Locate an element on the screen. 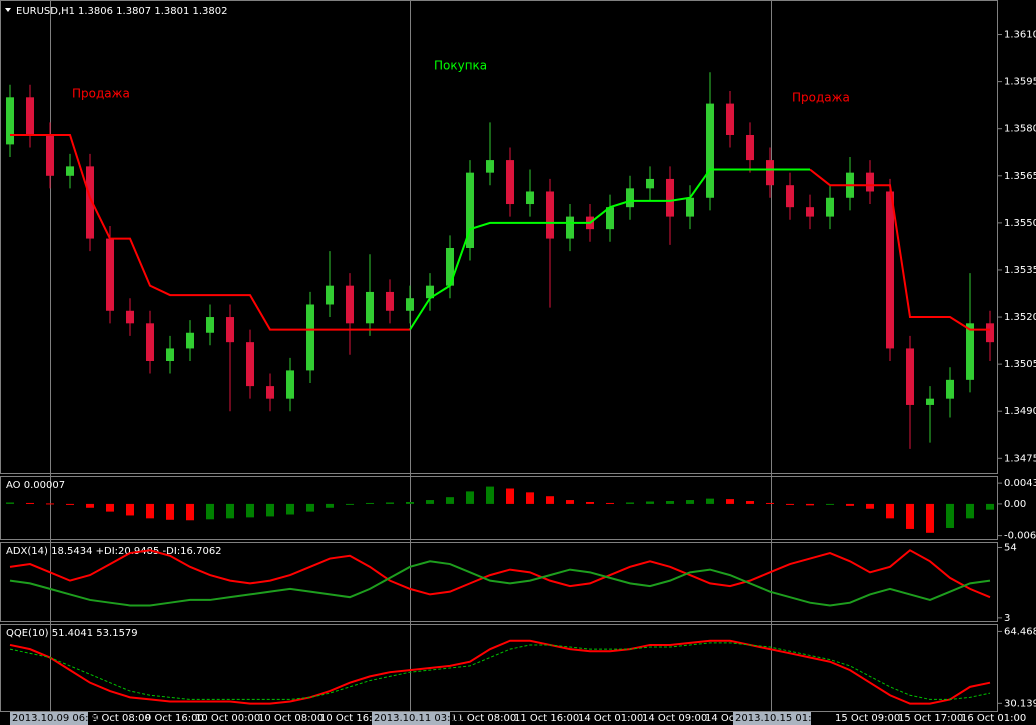  x-tick-label: 14 Oct 01:00 is located at coordinates (610, 718).